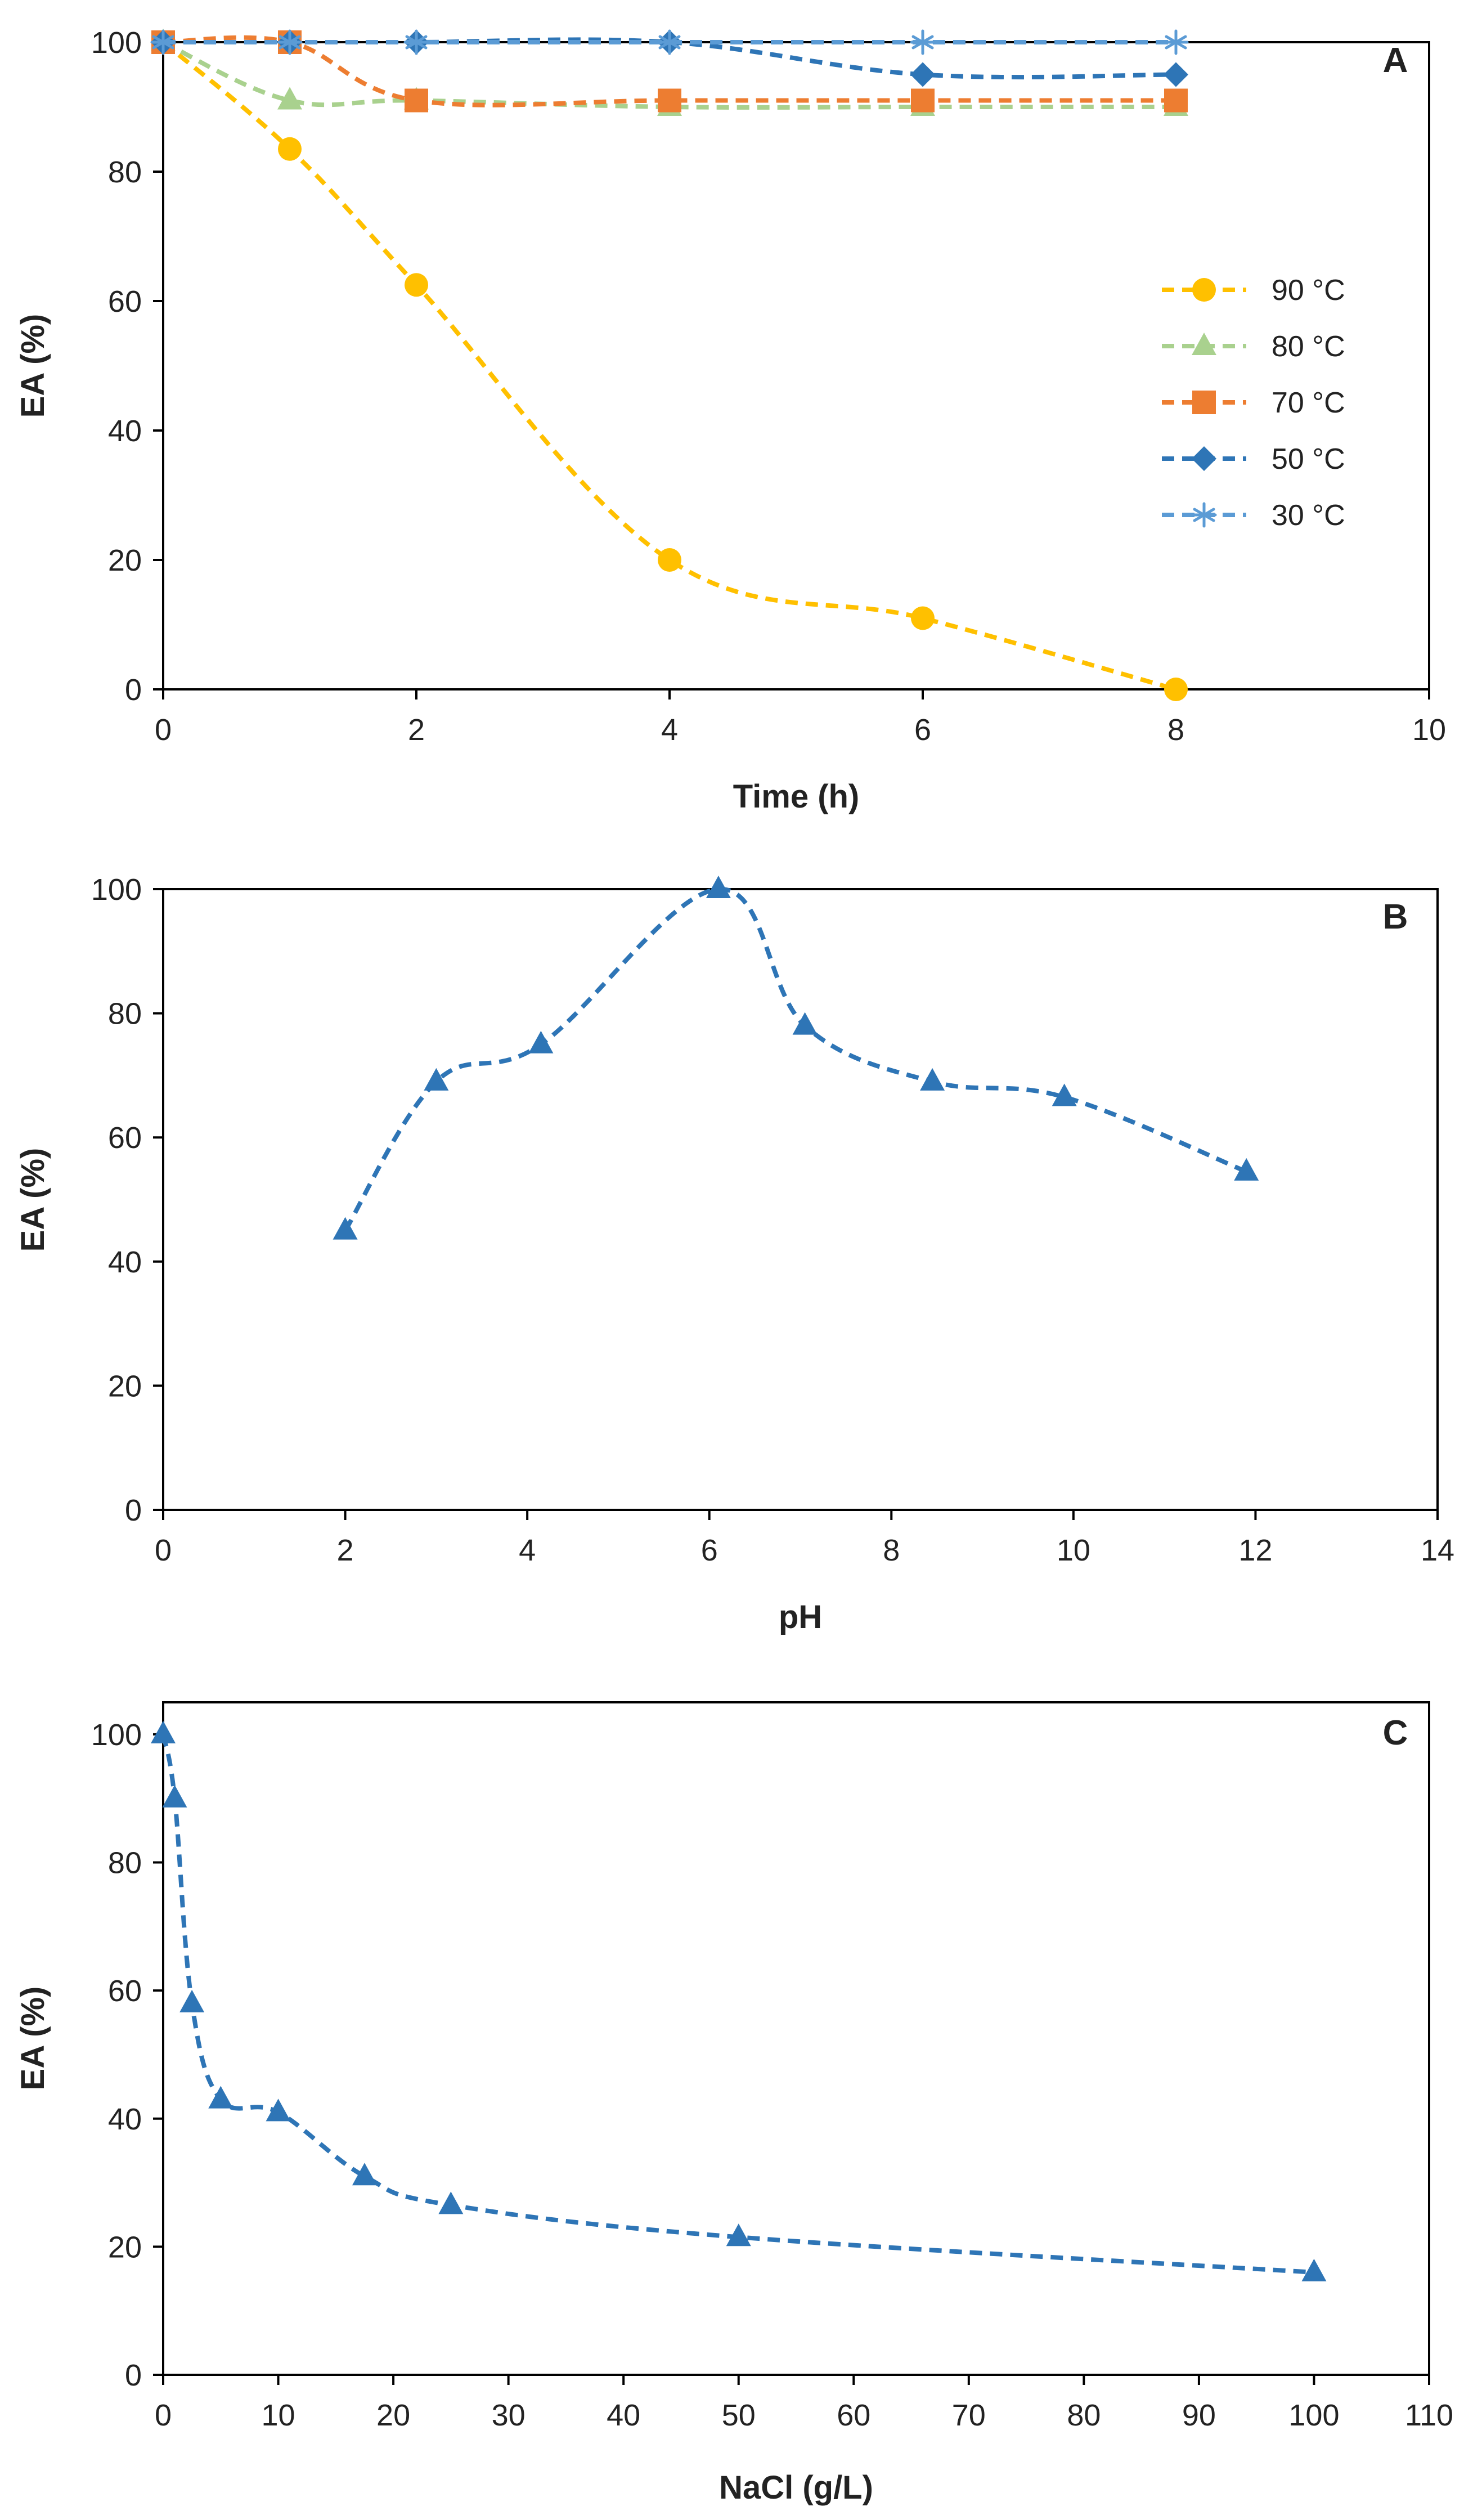 This screenshot has width=1473, height=2520. What do you see at coordinates (1308, 347) in the screenshot?
I see `panel-a-legend-label: 80 °C` at bounding box center [1308, 347].